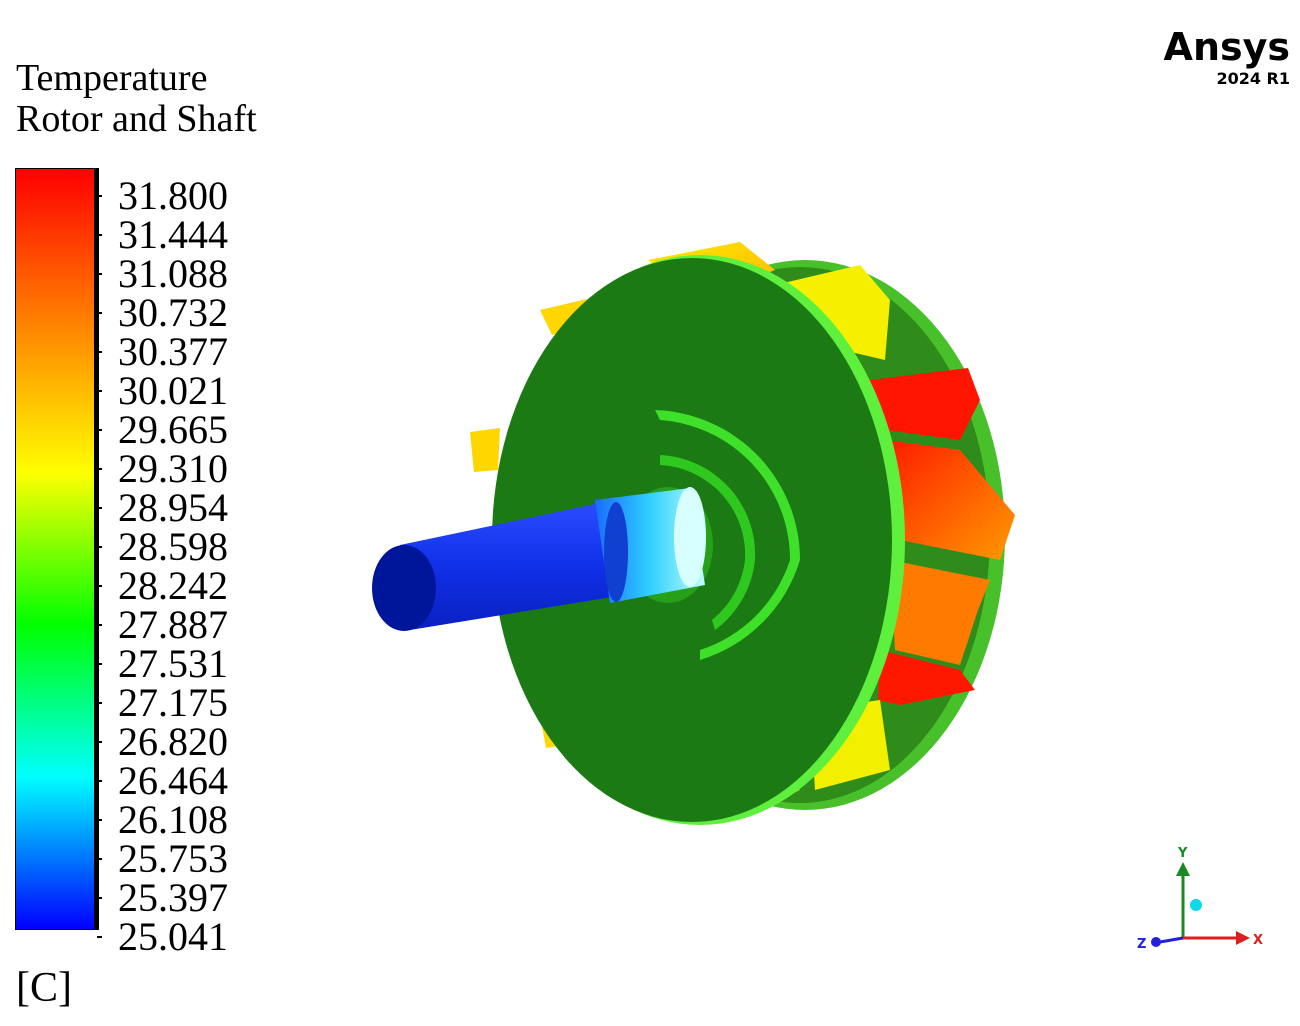 Image resolution: width=1300 pixels, height=1026 pixels. Describe the element at coordinates (173, 234) in the screenshot. I see `color-scale-tick-label: 31.444` at that location.